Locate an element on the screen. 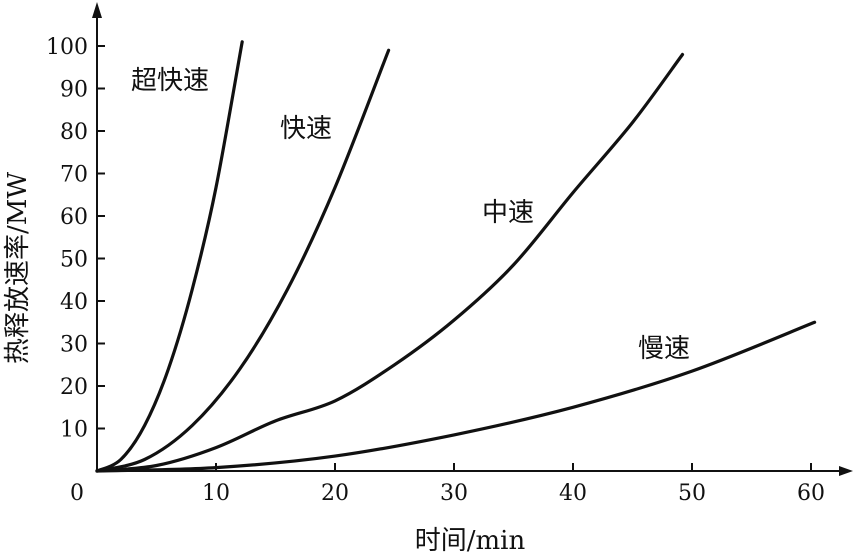 Image resolution: width=853 pixels, height=557 pixels. x-tick-label: 60 is located at coordinates (811, 493).